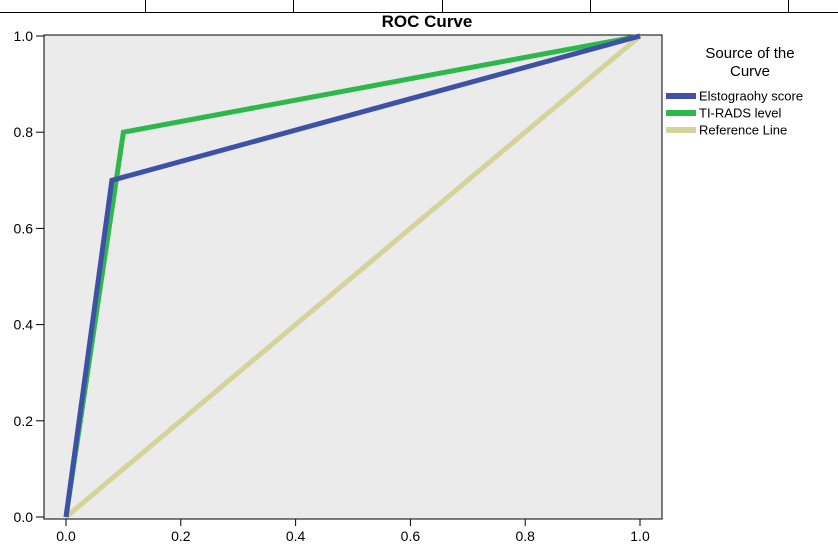  Describe the element at coordinates (427, 21) in the screenshot. I see `chart-title: ROC Curve` at that location.